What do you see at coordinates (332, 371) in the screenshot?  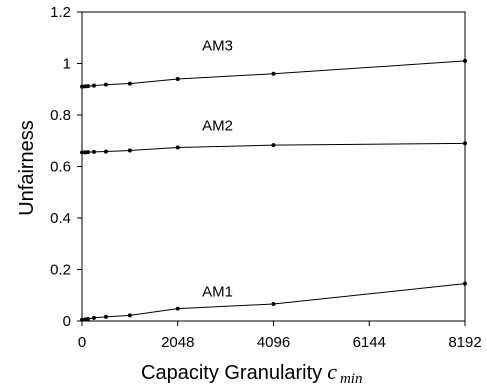 I see `x-axis-title-symbol: c` at bounding box center [332, 371].